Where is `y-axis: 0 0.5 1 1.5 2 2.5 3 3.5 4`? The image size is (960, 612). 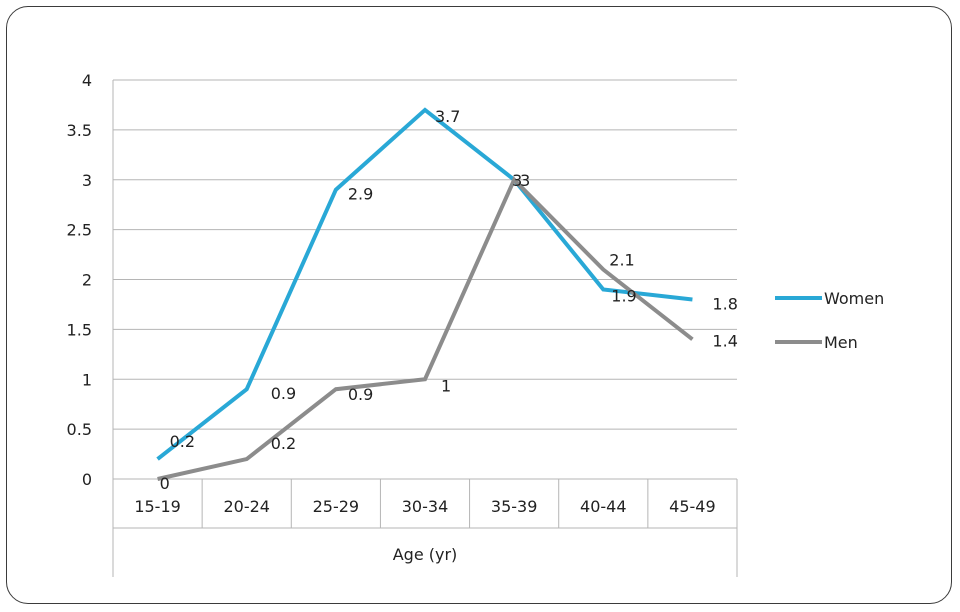 y-axis: 0 0.5 1 1.5 2 2.5 3 3.5 4 is located at coordinates (90, 280).